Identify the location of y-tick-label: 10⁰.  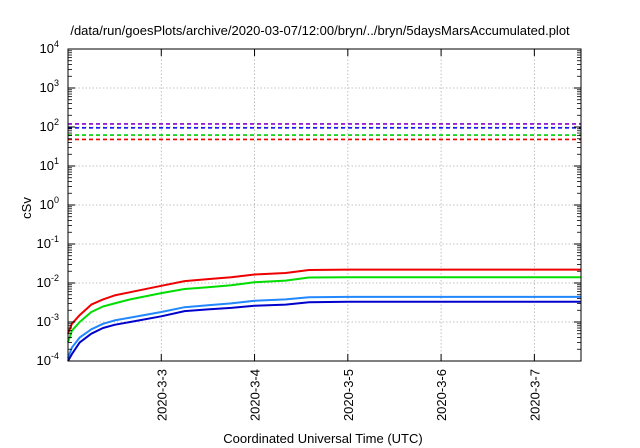
(49, 203).